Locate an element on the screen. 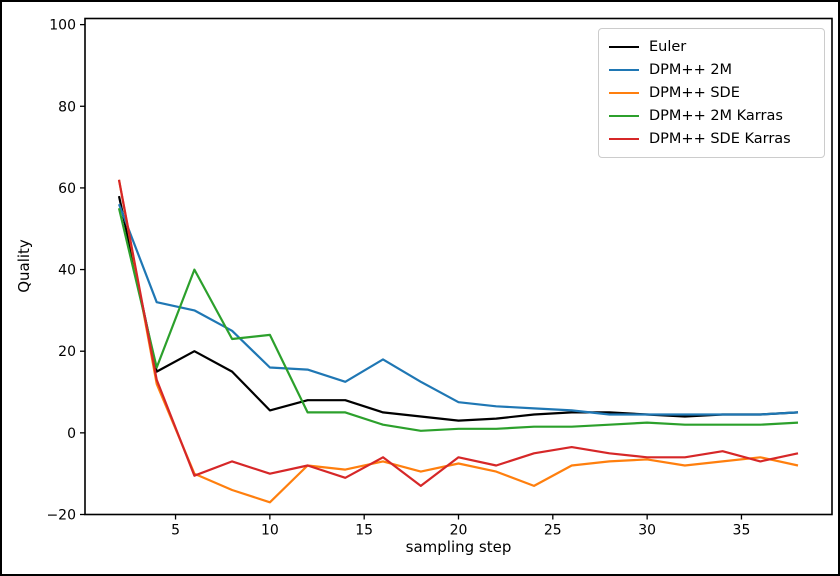 The height and width of the screenshot is (576, 840). x-tick-label: 15 is located at coordinates (364, 531).